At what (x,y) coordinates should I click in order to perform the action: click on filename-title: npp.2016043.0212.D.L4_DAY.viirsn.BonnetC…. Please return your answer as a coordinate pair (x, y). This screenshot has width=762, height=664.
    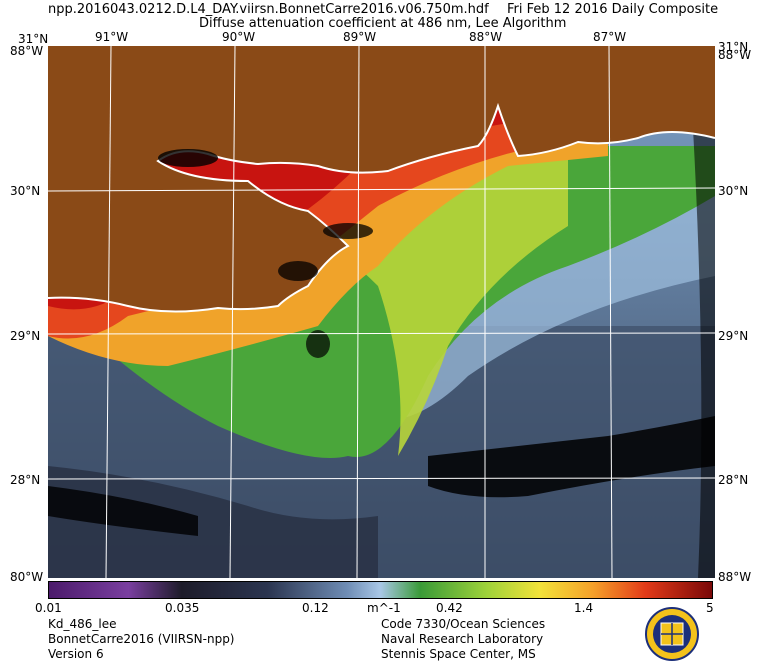
    Looking at the image, I should click on (268, 9).